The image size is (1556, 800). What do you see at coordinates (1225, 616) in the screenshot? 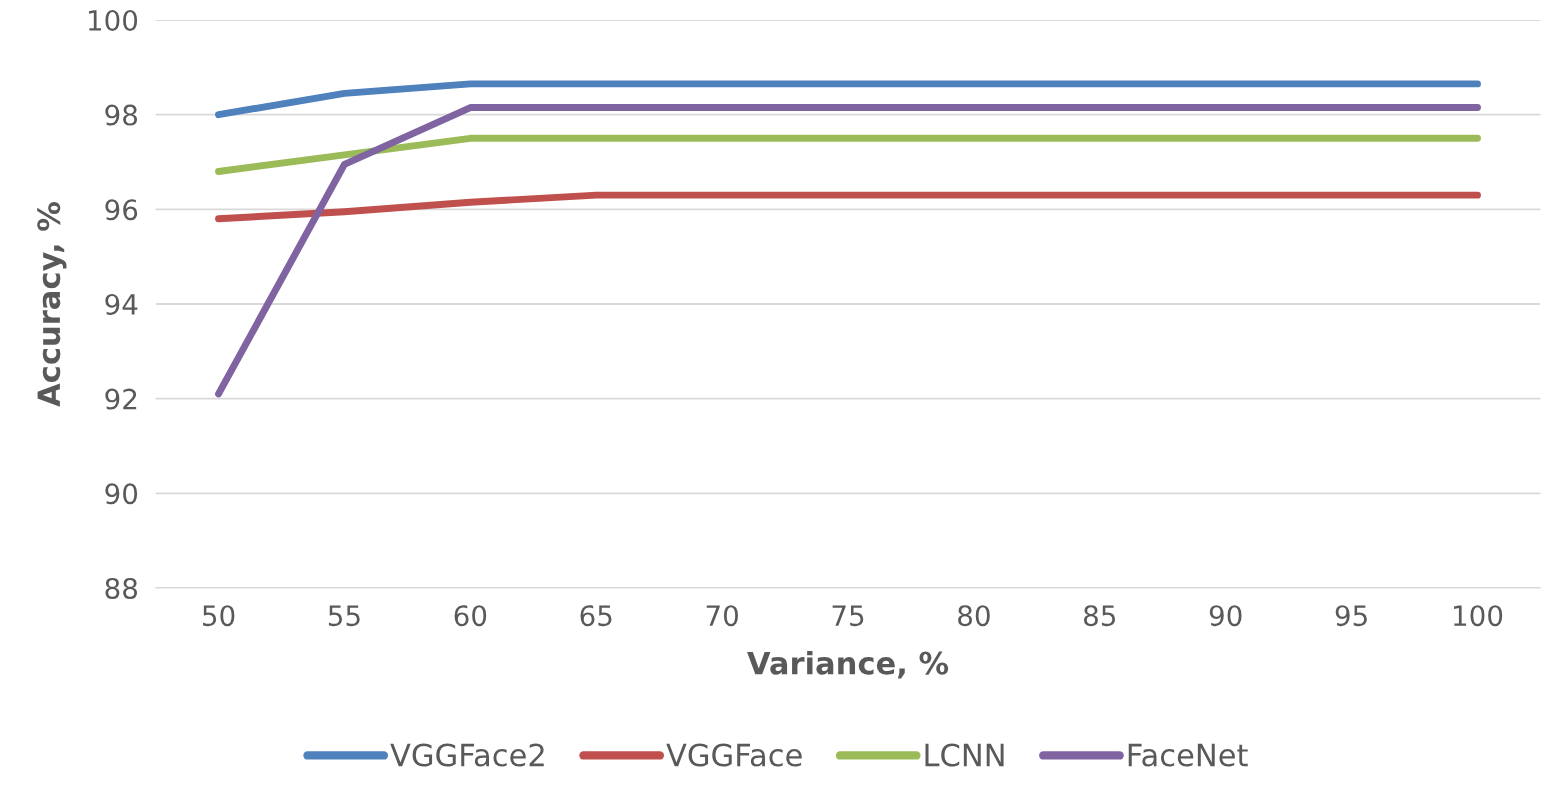
I see `x-tick-label: 90` at bounding box center [1225, 616].